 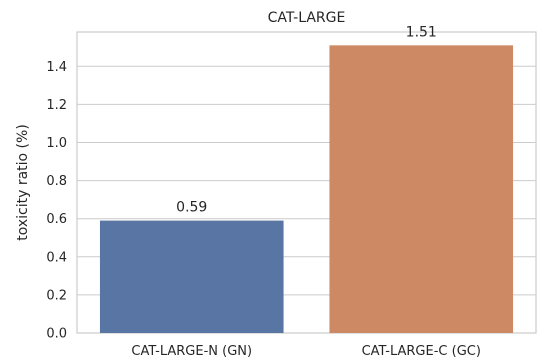 I want to click on y-tick-label: 0.4, so click(x=56, y=257).